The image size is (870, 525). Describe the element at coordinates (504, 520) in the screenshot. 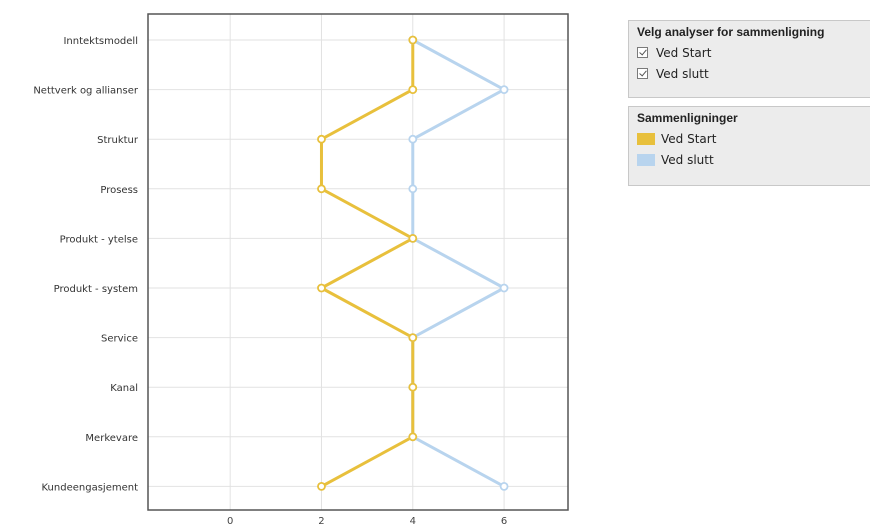

I see `x-tick-label: 6` at that location.